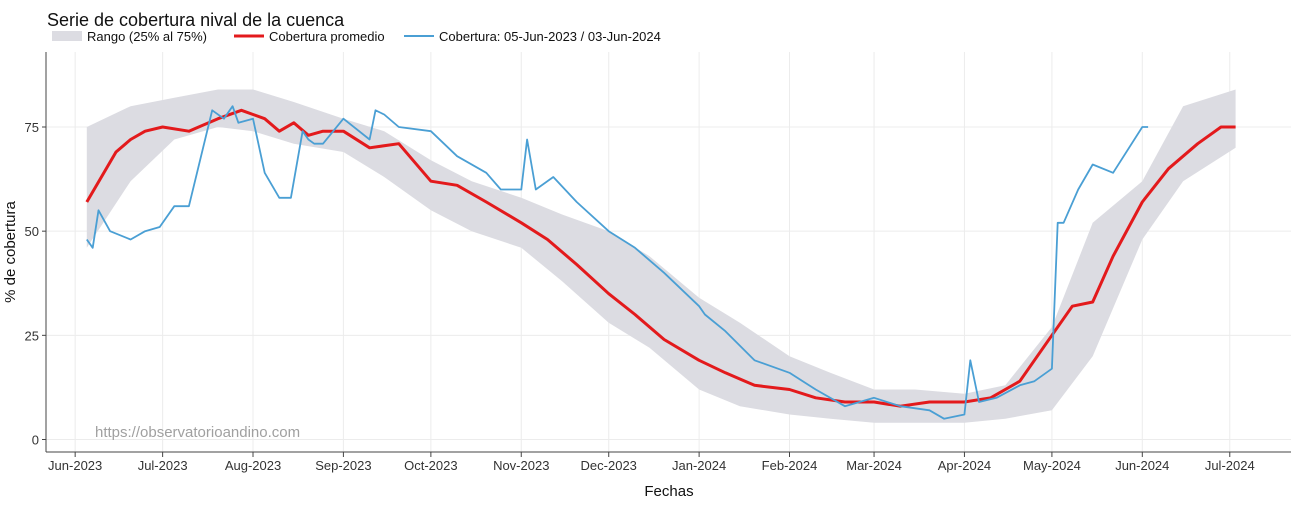  I want to click on x-axis-label: Fechas, so click(668, 491).